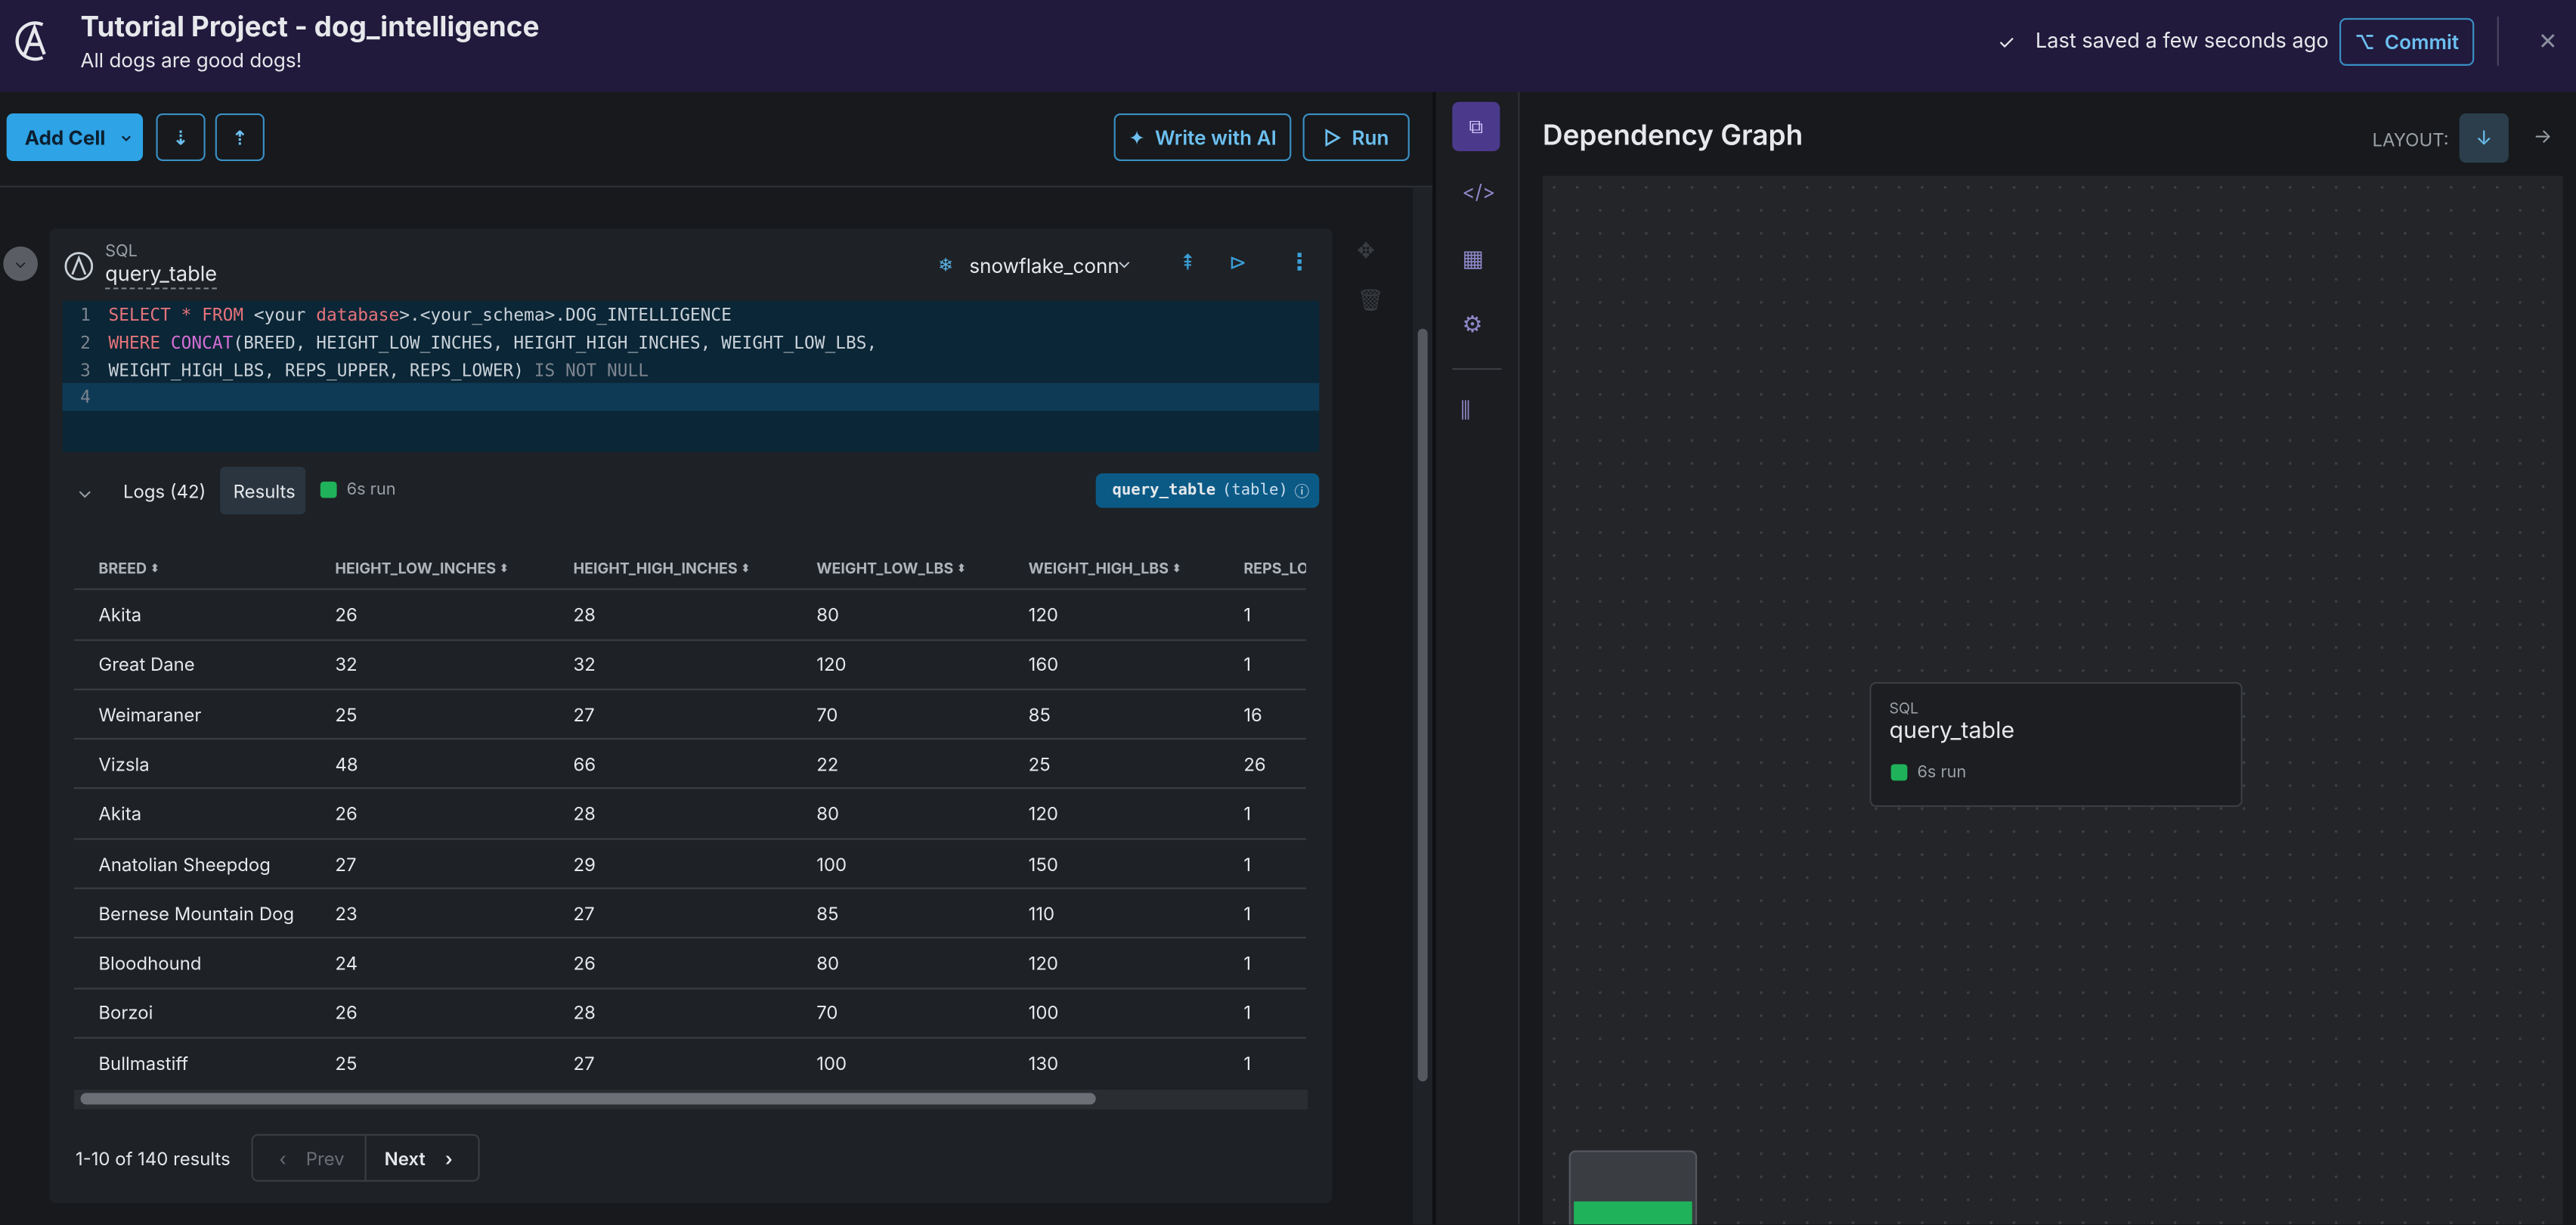 The image size is (2576, 1225). I want to click on code-tab: </>, so click(1479, 191).